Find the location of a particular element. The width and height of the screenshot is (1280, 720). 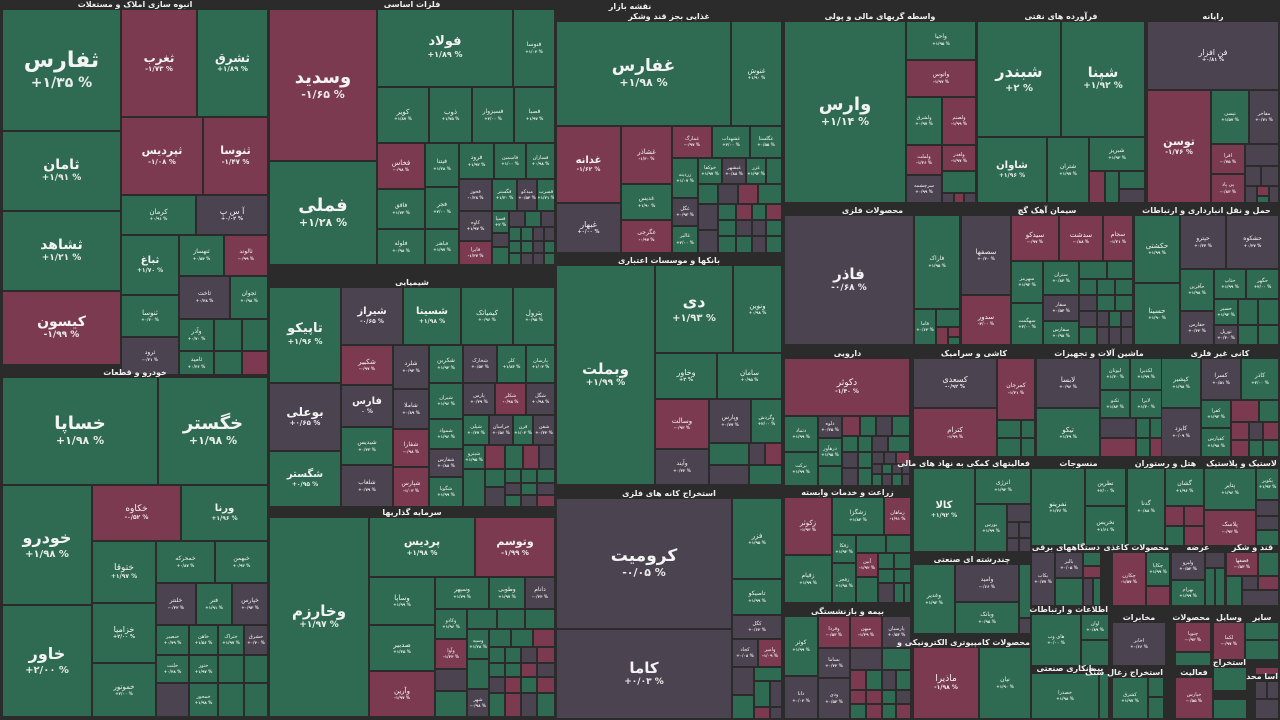

stock-tile: تاصیکو +۱/۹۹ % is located at coordinates (757, 597).